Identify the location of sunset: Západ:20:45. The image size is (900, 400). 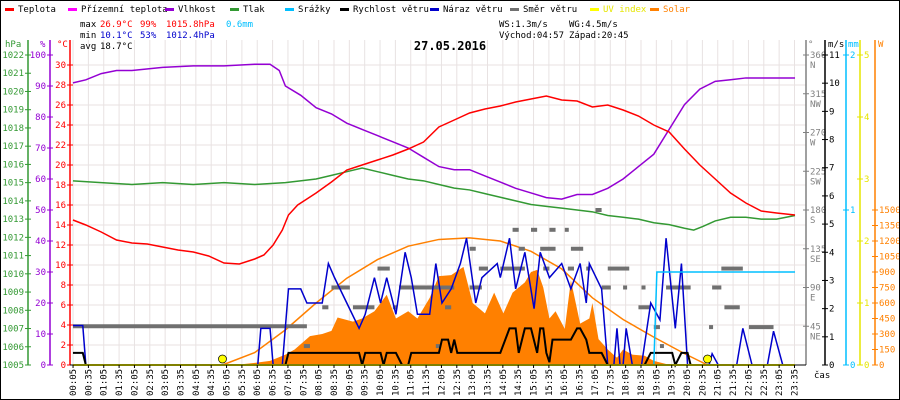
(599, 36).